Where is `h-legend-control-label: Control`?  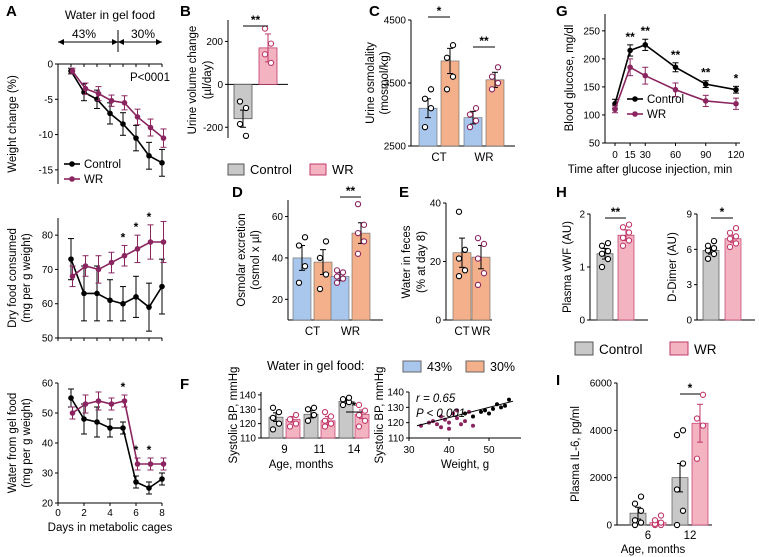
h-legend-control-label: Control is located at coordinates (621, 349).